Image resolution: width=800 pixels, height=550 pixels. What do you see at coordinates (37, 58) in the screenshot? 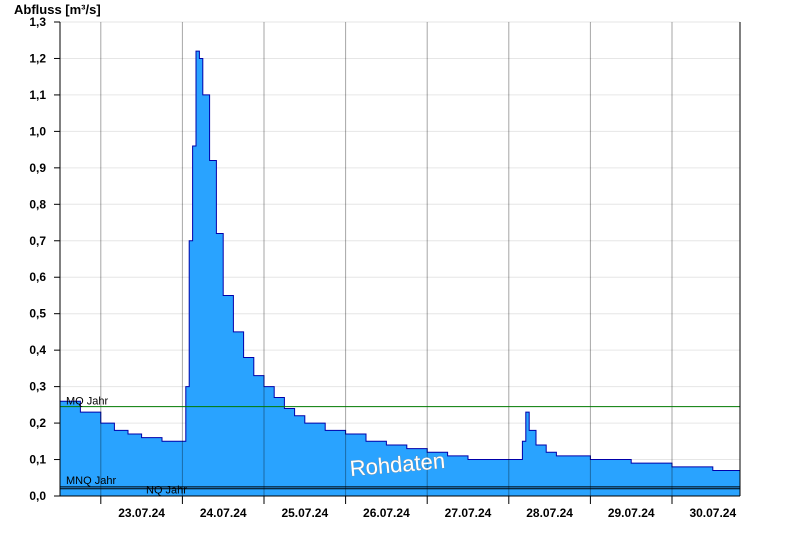
I see `y-tick-label: 1,2` at bounding box center [37, 58].